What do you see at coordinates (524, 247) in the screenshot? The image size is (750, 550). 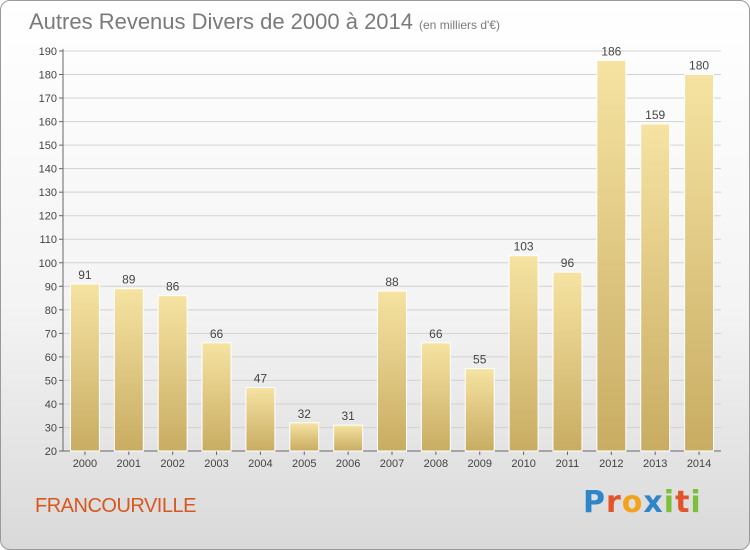 I see `value-label-2010: 103` at bounding box center [524, 247].